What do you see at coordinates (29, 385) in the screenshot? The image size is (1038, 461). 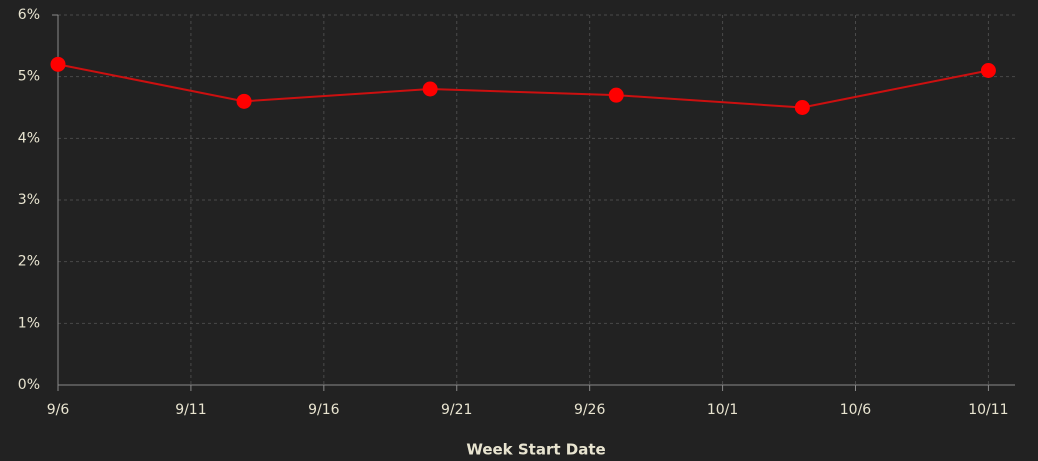 I see `y-tick-label: 0%` at bounding box center [29, 385].